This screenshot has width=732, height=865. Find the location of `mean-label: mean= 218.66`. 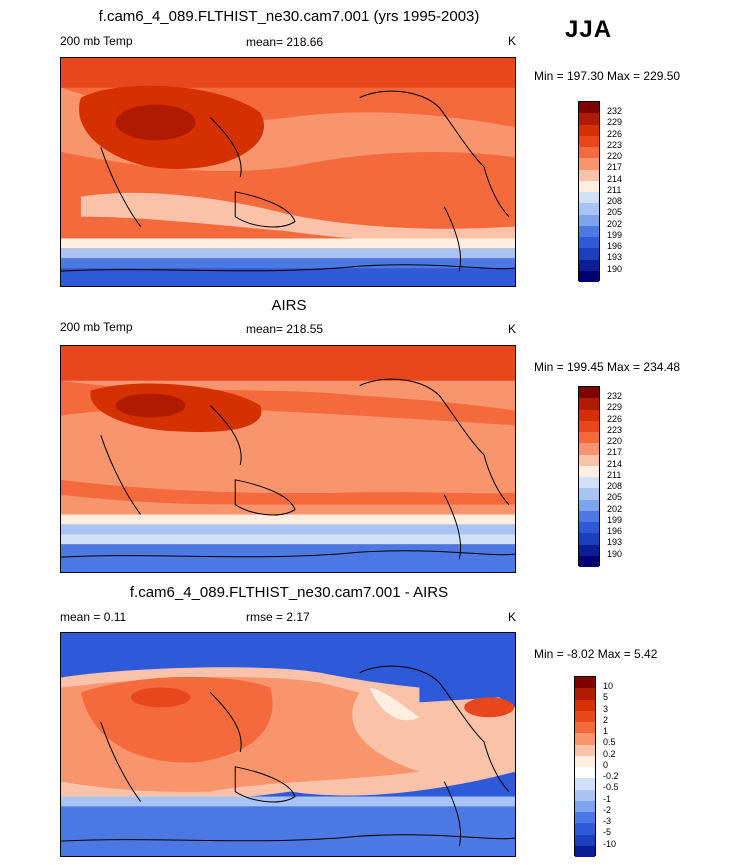

mean-label: mean= 218.66 is located at coordinates (285, 42).